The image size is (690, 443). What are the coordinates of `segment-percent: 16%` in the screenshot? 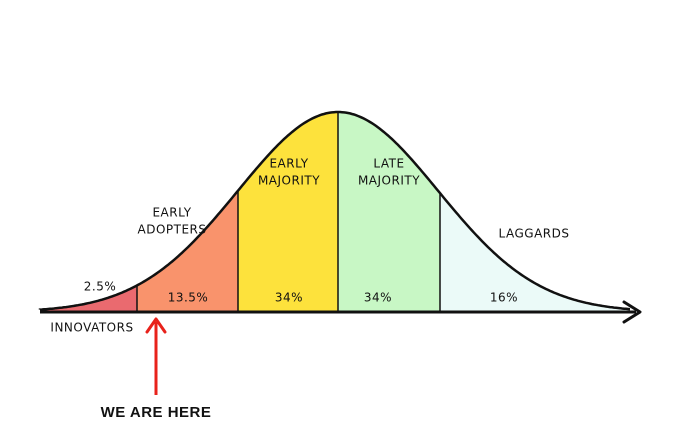 It's located at (504, 298).